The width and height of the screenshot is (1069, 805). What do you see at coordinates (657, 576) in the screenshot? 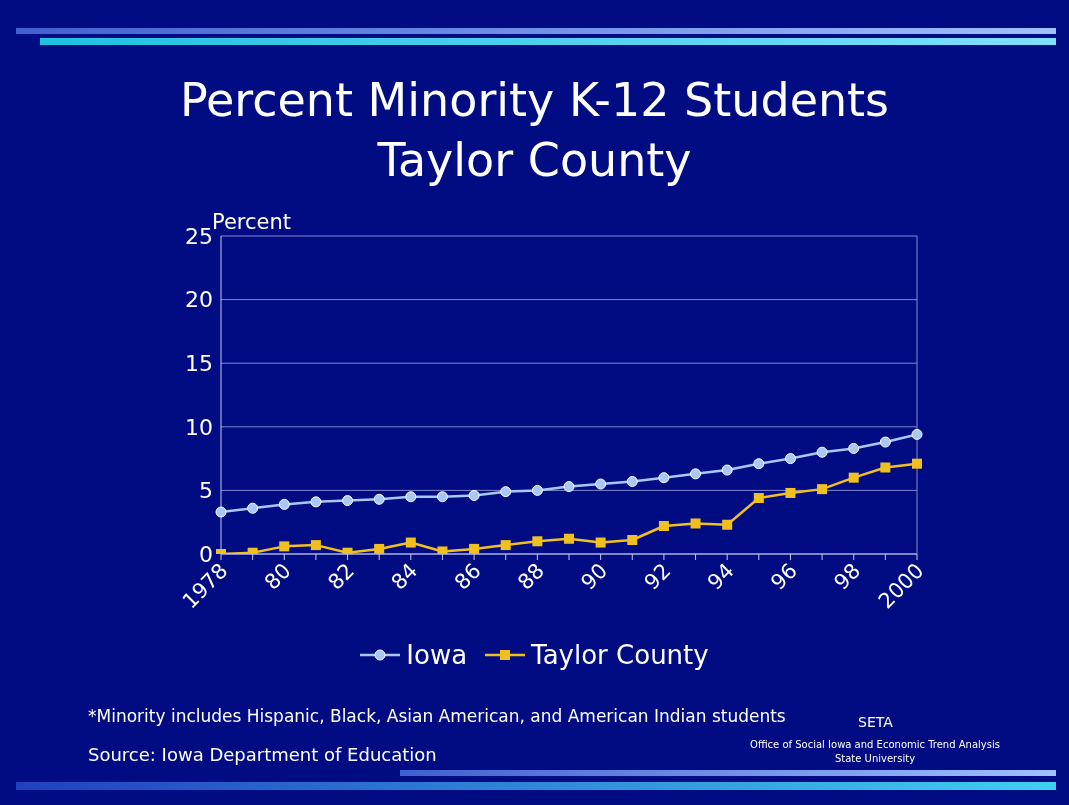
I see `x-tick-label: 92` at bounding box center [657, 576].